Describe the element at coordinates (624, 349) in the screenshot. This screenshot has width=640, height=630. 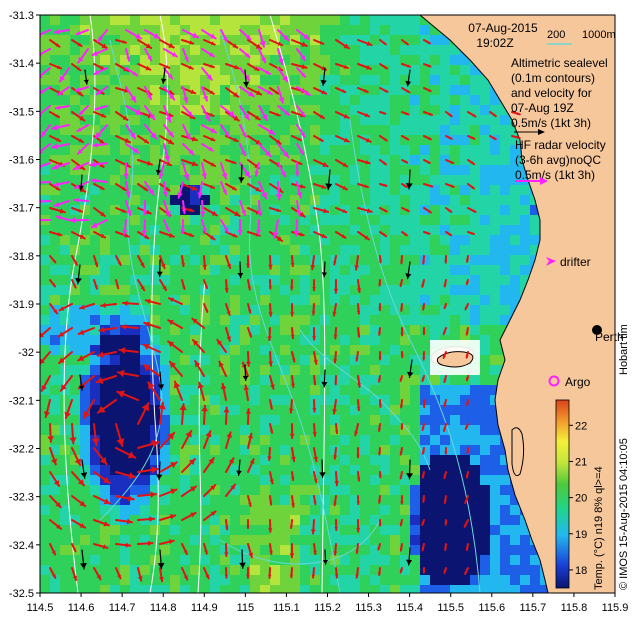
I see `hobart-time-text: Hobart tim` at that location.